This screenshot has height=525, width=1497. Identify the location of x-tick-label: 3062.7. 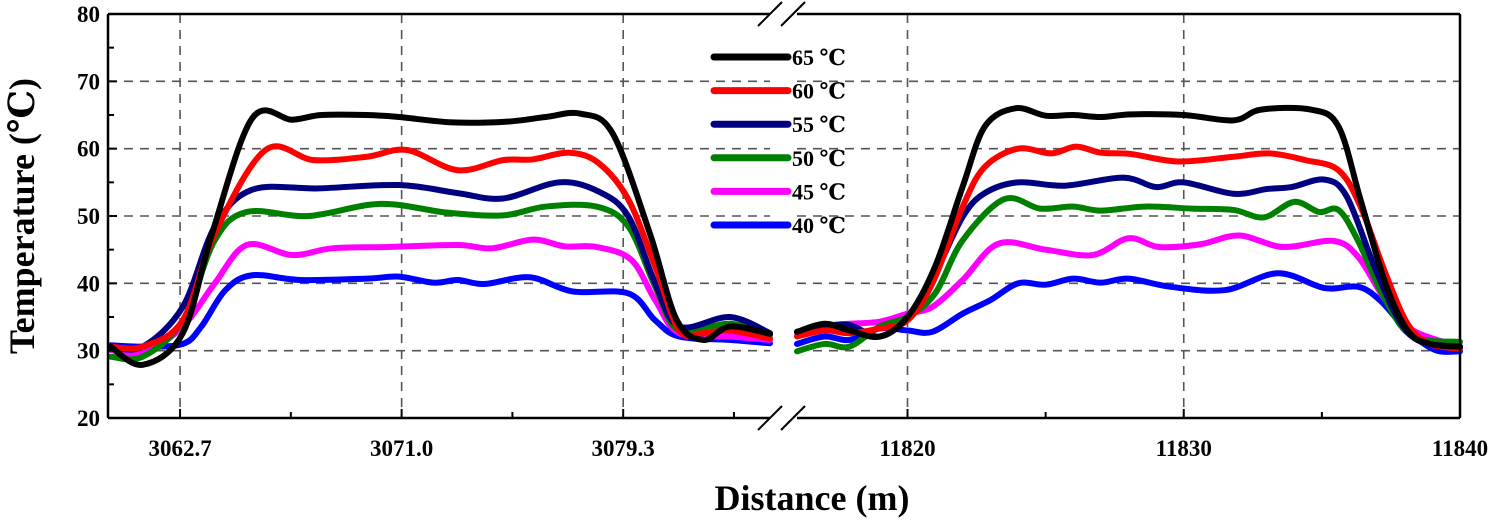
(179, 448).